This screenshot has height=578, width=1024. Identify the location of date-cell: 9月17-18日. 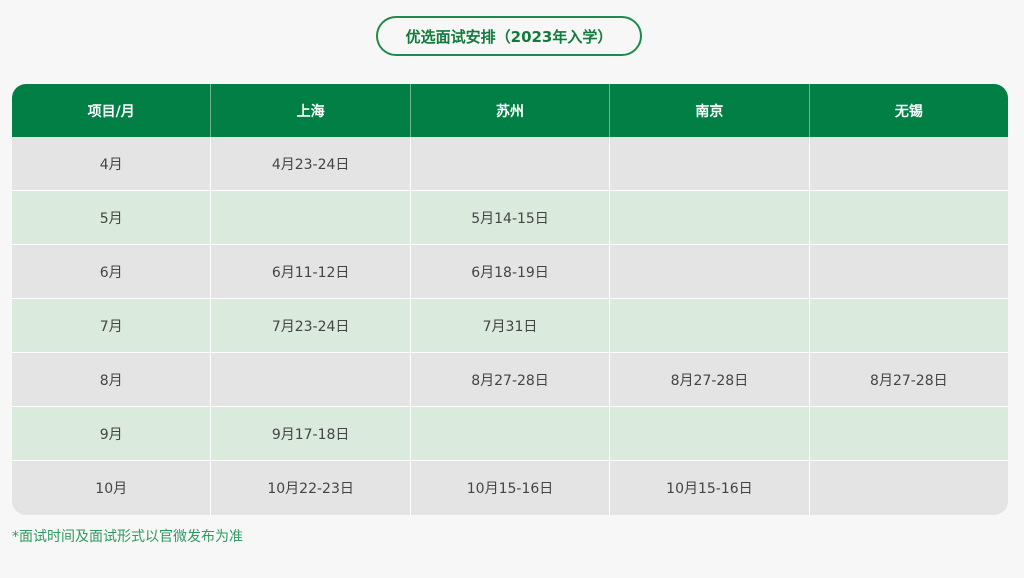
(311, 434).